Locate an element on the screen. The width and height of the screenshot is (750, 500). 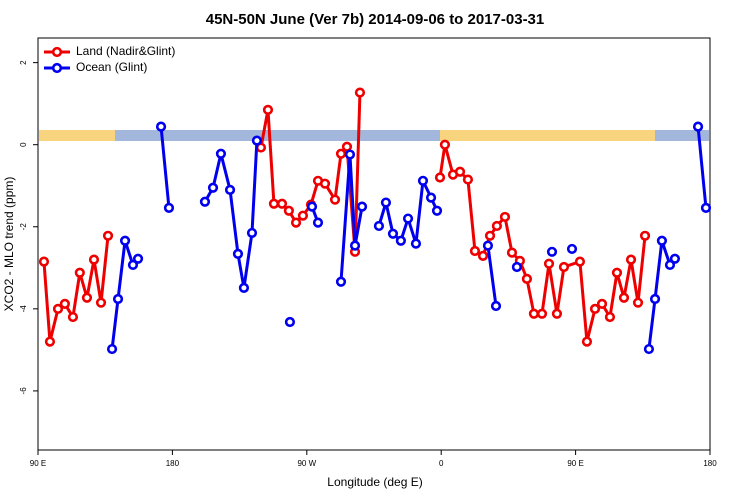
legend-marker is located at coordinates (57, 52).